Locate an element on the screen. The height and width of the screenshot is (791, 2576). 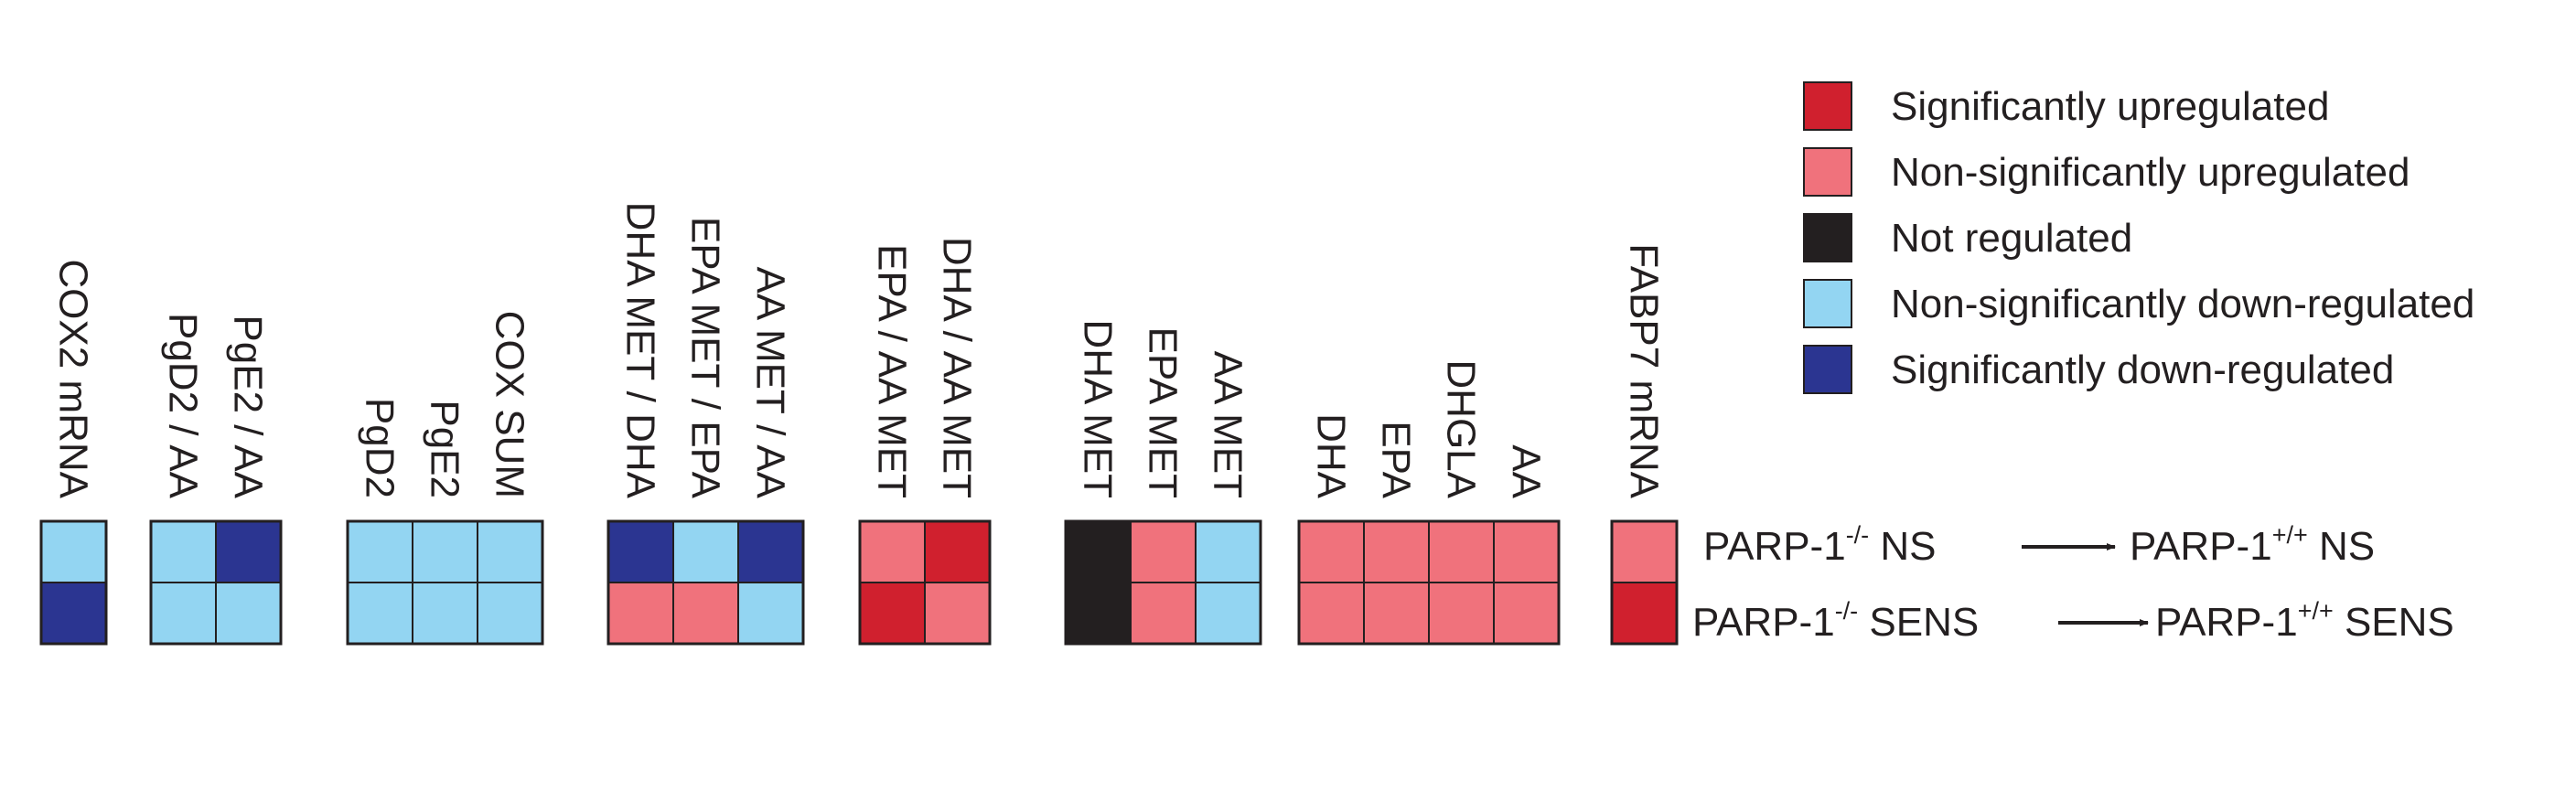
column-label: AA MET / AA is located at coordinates (771, 382).